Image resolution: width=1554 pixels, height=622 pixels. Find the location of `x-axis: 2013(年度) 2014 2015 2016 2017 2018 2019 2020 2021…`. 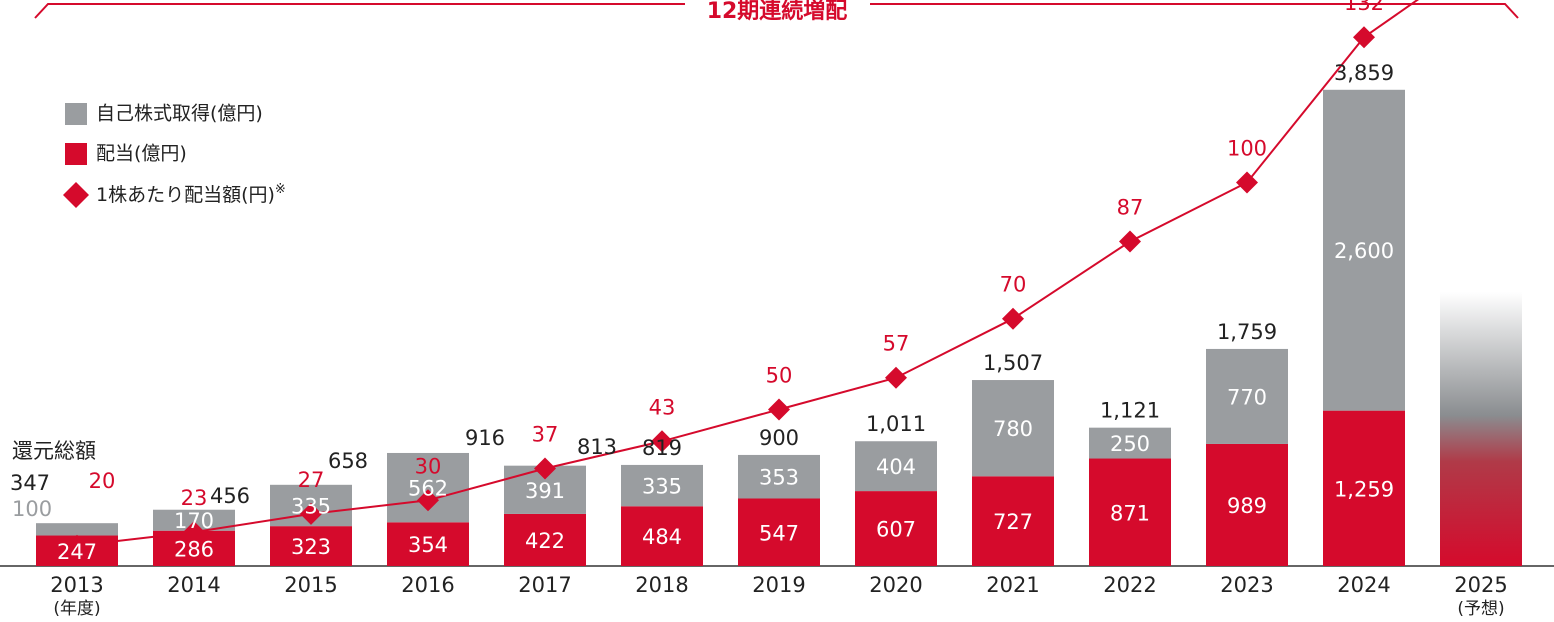

x-axis: 2013(年度) 2014 2015 2016 2017 2018 2019 2020 2021… is located at coordinates (778, 596).